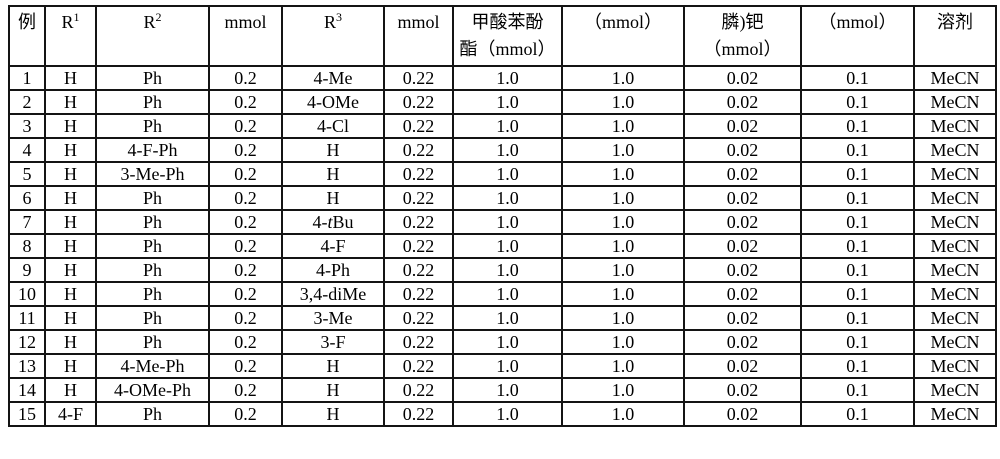  I want to click on table-row: 6 H Ph 0.2 H 0.22 1.0 1.0 0.02 0.1 MeCN, so click(502, 198).